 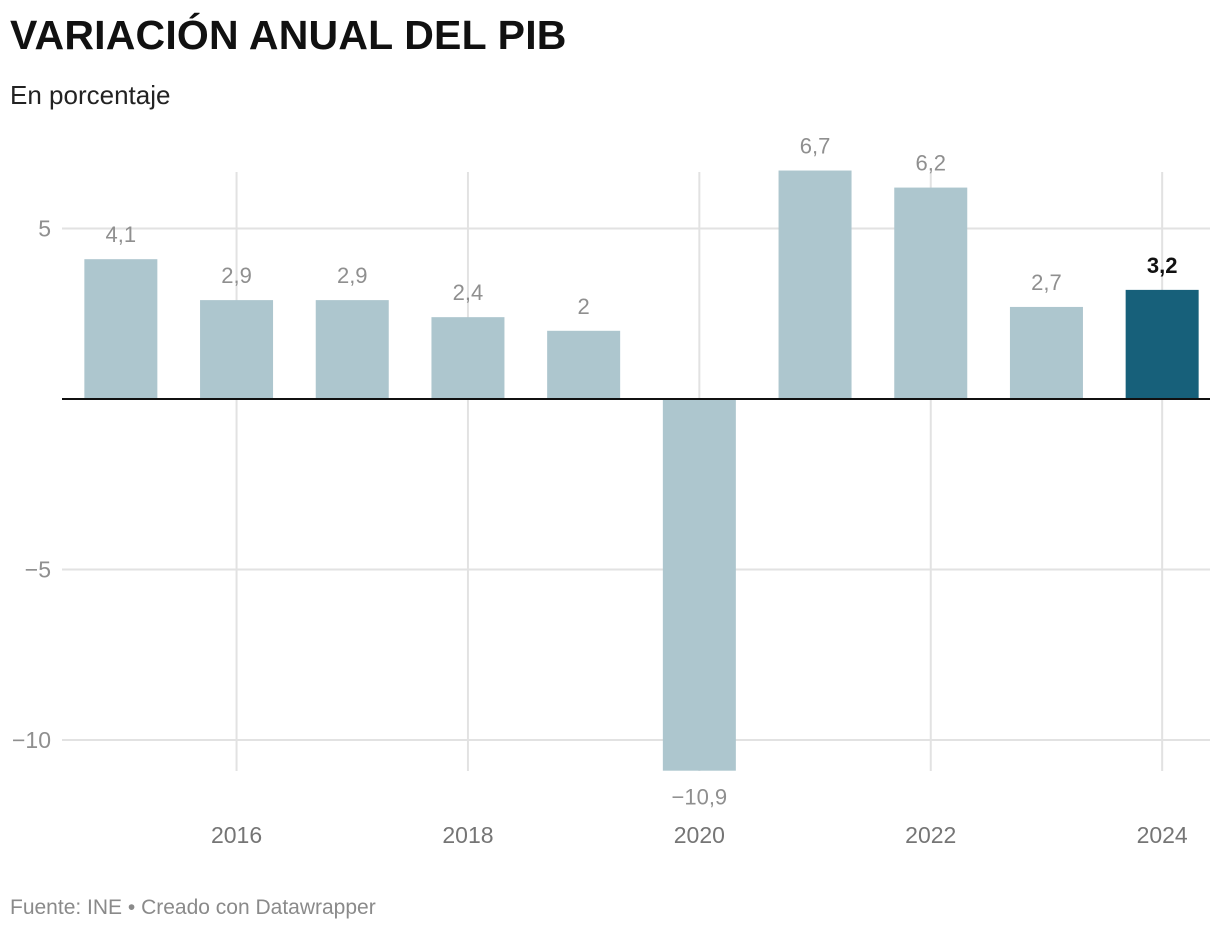 I want to click on y-tick-label: −5, so click(x=38, y=570).